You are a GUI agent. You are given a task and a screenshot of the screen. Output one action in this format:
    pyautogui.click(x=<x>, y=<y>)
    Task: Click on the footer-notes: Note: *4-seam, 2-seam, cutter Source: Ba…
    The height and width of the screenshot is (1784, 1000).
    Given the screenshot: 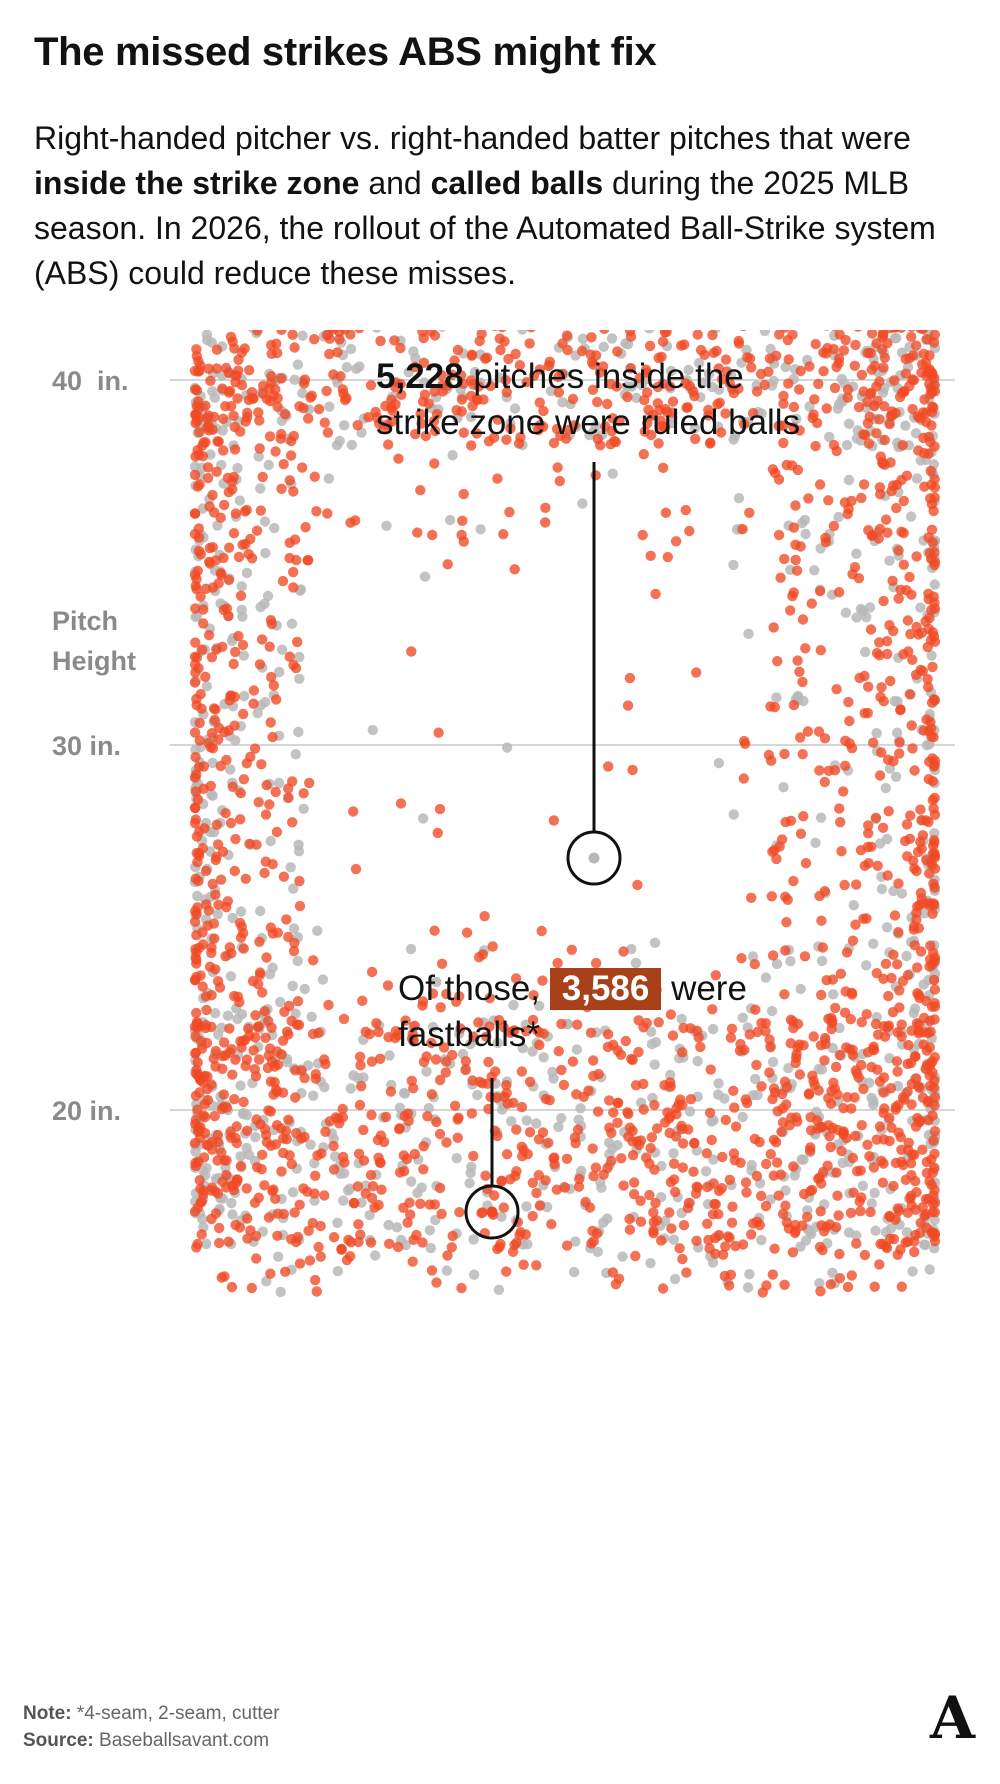 What is the action you would take?
    pyautogui.click(x=151, y=1727)
    